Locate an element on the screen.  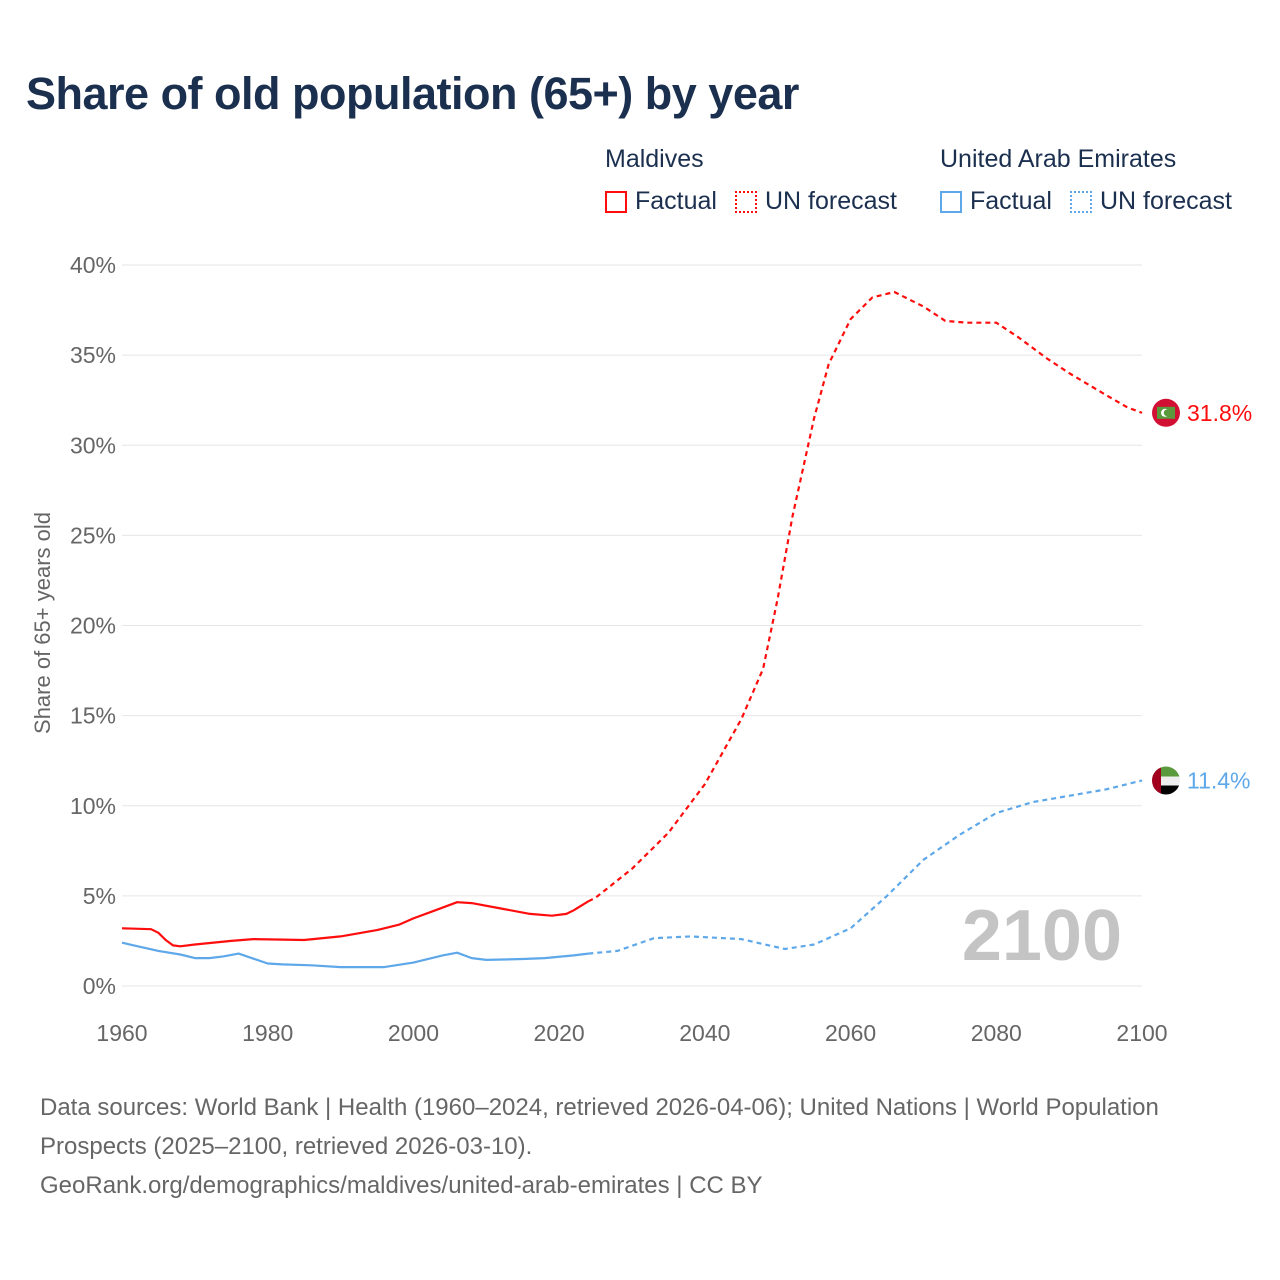
x-tick-label: 2080 is located at coordinates (996, 1033).